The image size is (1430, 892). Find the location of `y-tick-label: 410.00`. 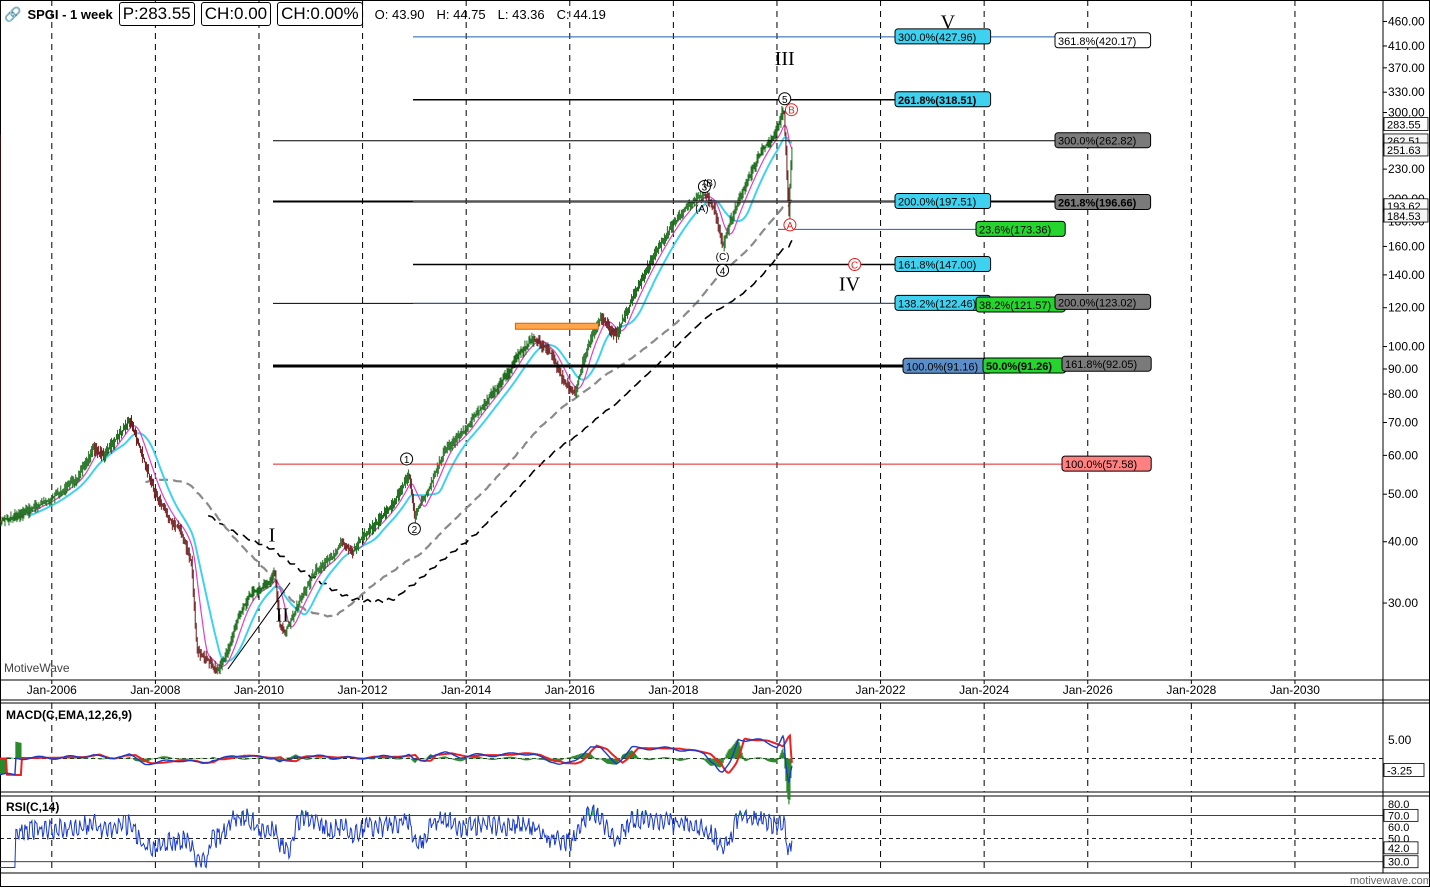

y-tick-label: 410.00 is located at coordinates (1406, 46).